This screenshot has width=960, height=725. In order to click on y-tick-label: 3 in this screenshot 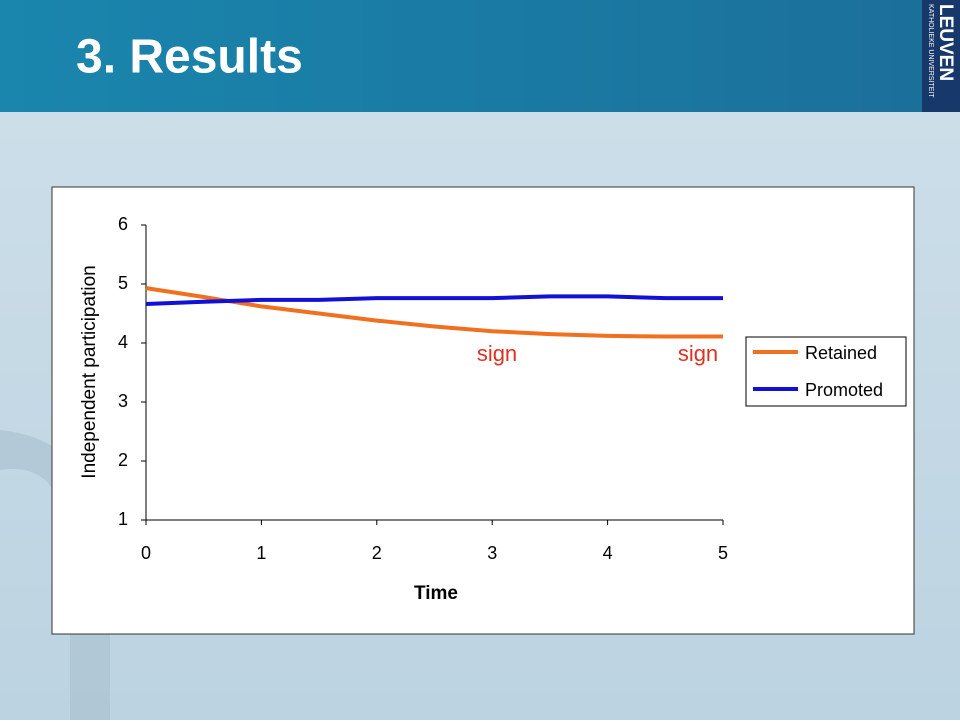, I will do `click(123, 401)`.